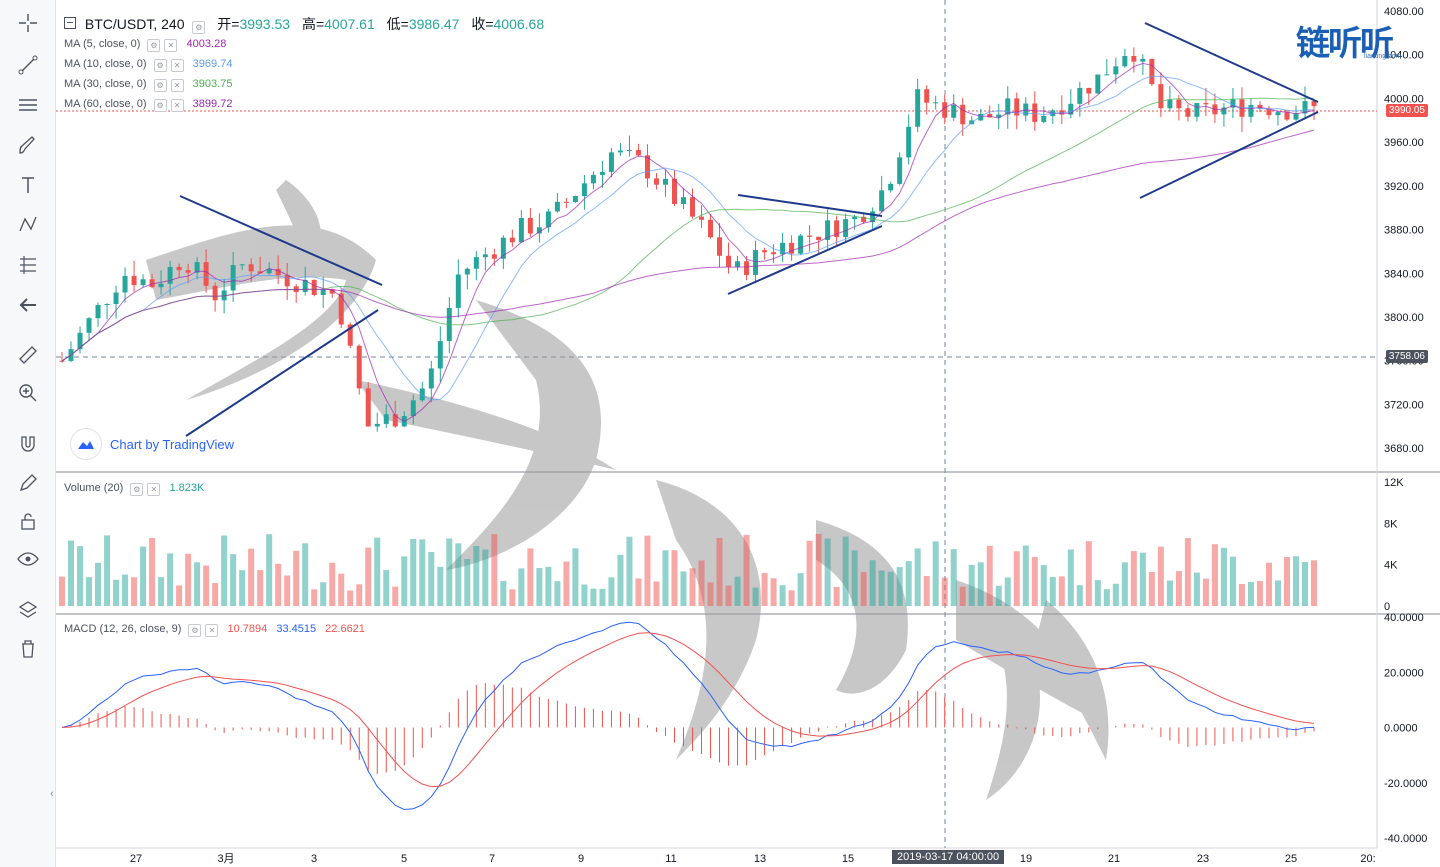 This screenshot has height=867, width=1440. Describe the element at coordinates (805, 260) in the screenshot. I see `triangle-2-lower-line` at that location.